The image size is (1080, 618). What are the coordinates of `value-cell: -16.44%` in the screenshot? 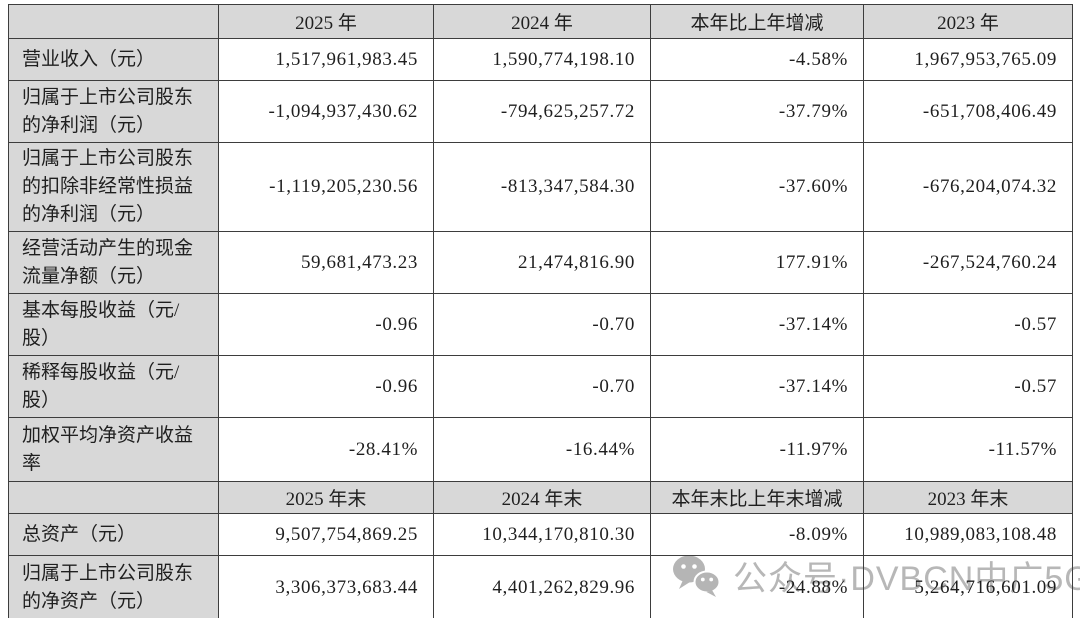 It's located at (542, 449).